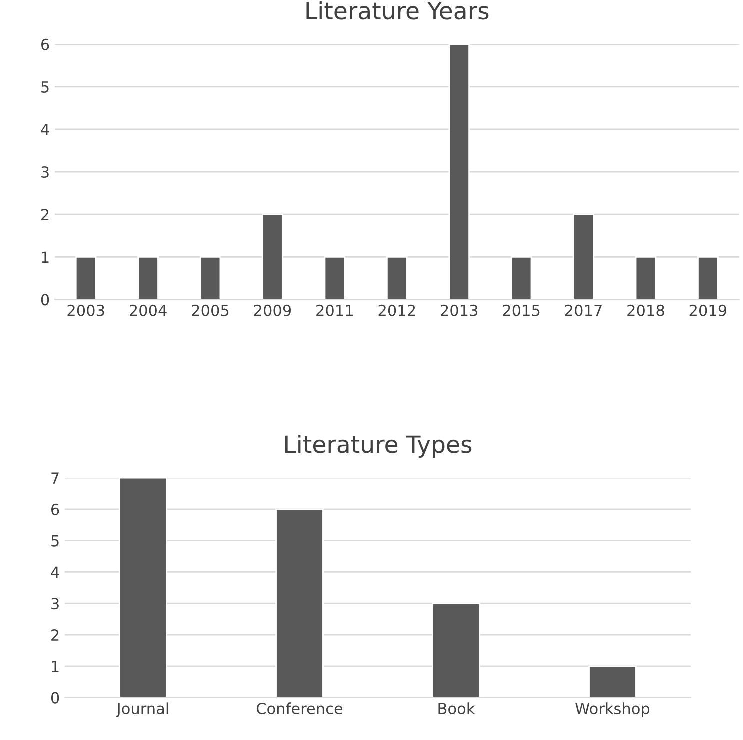 This screenshot has width=743, height=740. What do you see at coordinates (142, 710) in the screenshot?
I see `x-tick-label: Journal` at bounding box center [142, 710].